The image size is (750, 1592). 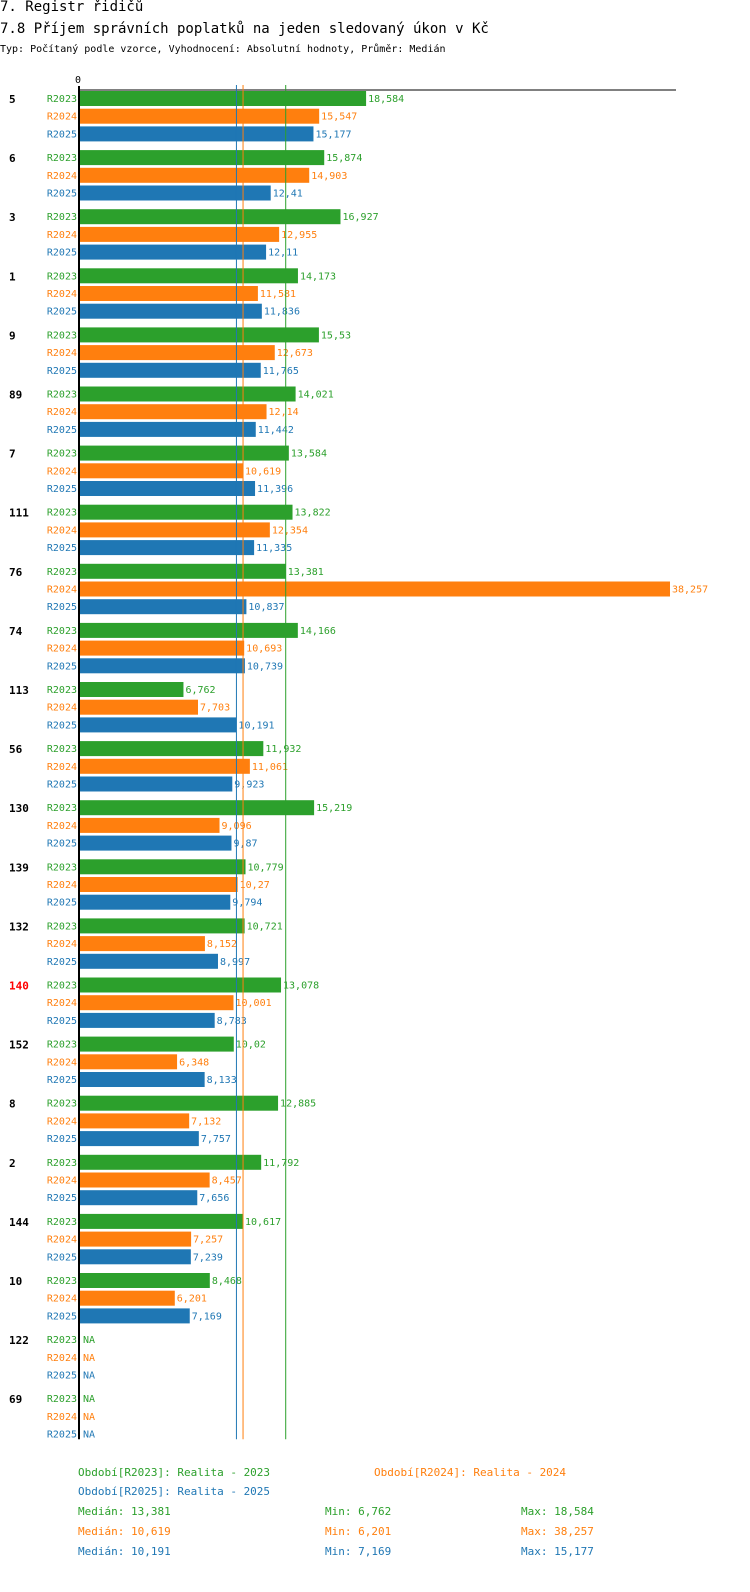 What do you see at coordinates (124, 1551) in the screenshot?
I see `stat-median-r2025: Medián: 10,191` at bounding box center [124, 1551].